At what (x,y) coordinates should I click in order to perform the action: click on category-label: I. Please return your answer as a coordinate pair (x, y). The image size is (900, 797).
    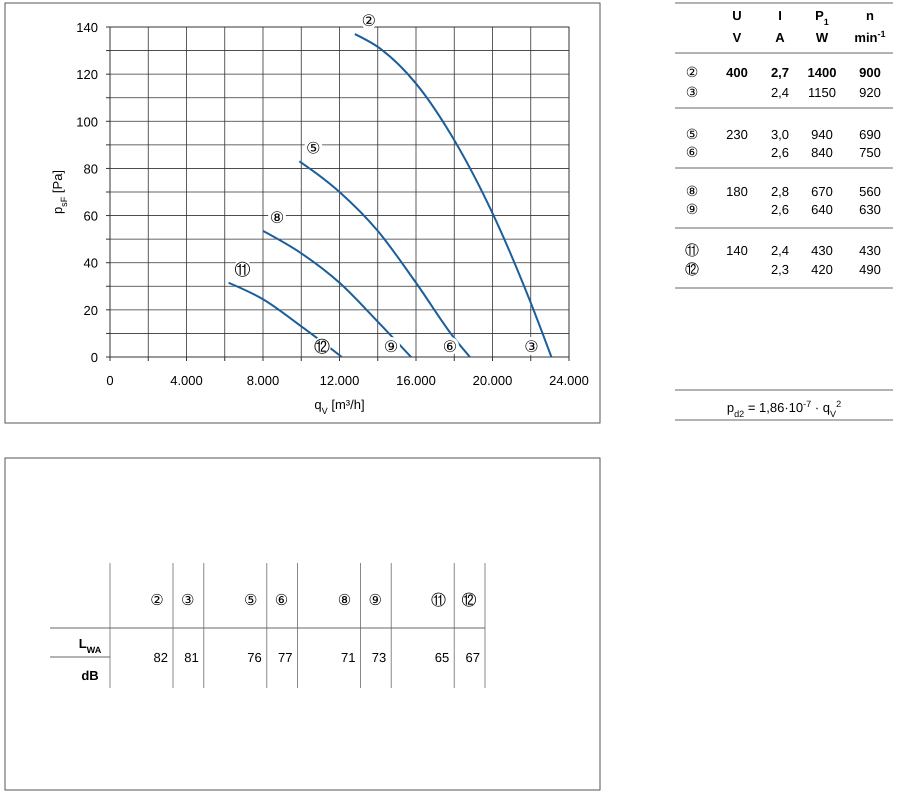
    Looking at the image, I should click on (780, 15).